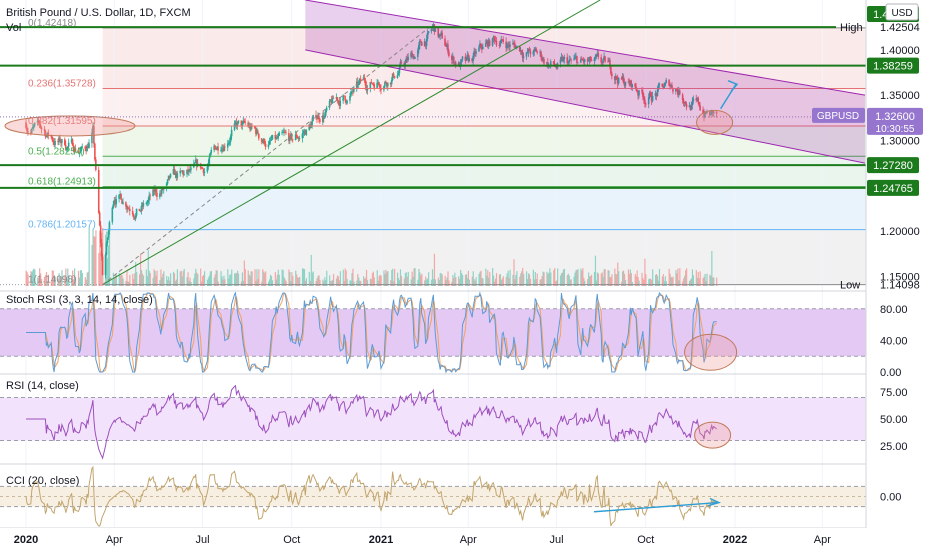  What do you see at coordinates (895, 121) in the screenshot?
I see `last-price-badge` at bounding box center [895, 121].